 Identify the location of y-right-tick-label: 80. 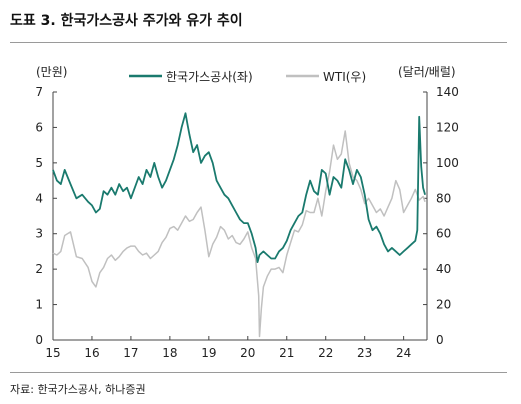
(443, 198).